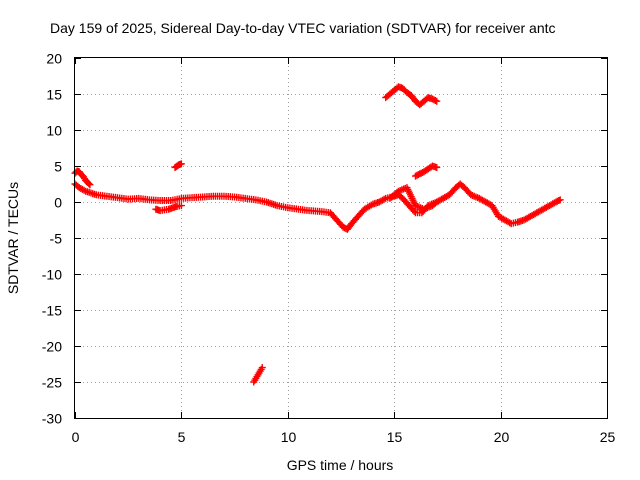 The image size is (640, 480). Describe the element at coordinates (502, 437) in the screenshot. I see `x-tick-label: 20` at that location.